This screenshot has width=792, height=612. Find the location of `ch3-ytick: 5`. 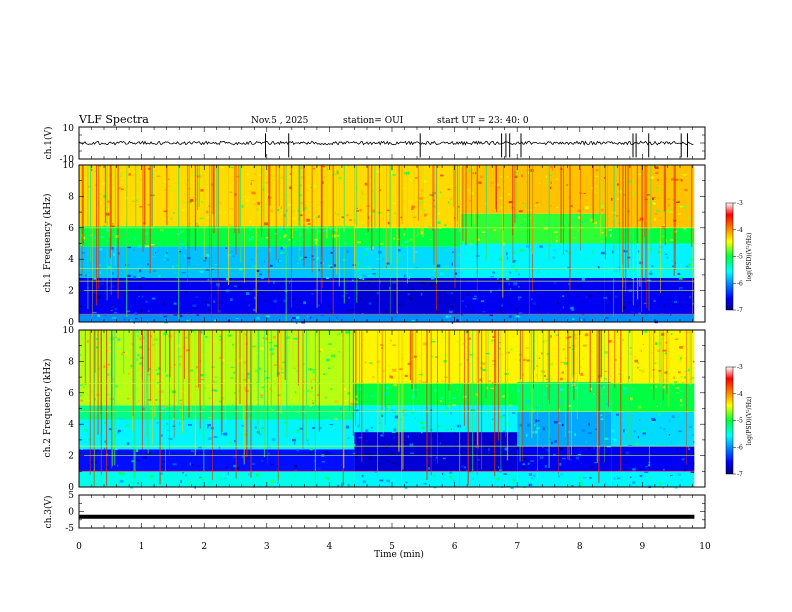

ch3-ytick: 5 is located at coordinates (71, 496).